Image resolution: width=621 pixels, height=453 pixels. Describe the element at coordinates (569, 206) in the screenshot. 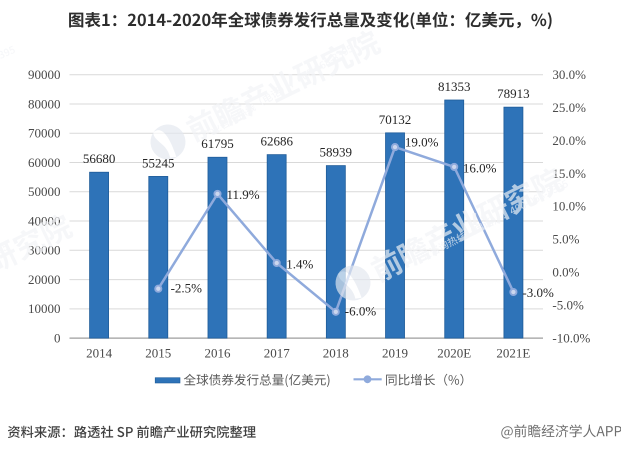

I see `svg-text: 10.0%` at that location.